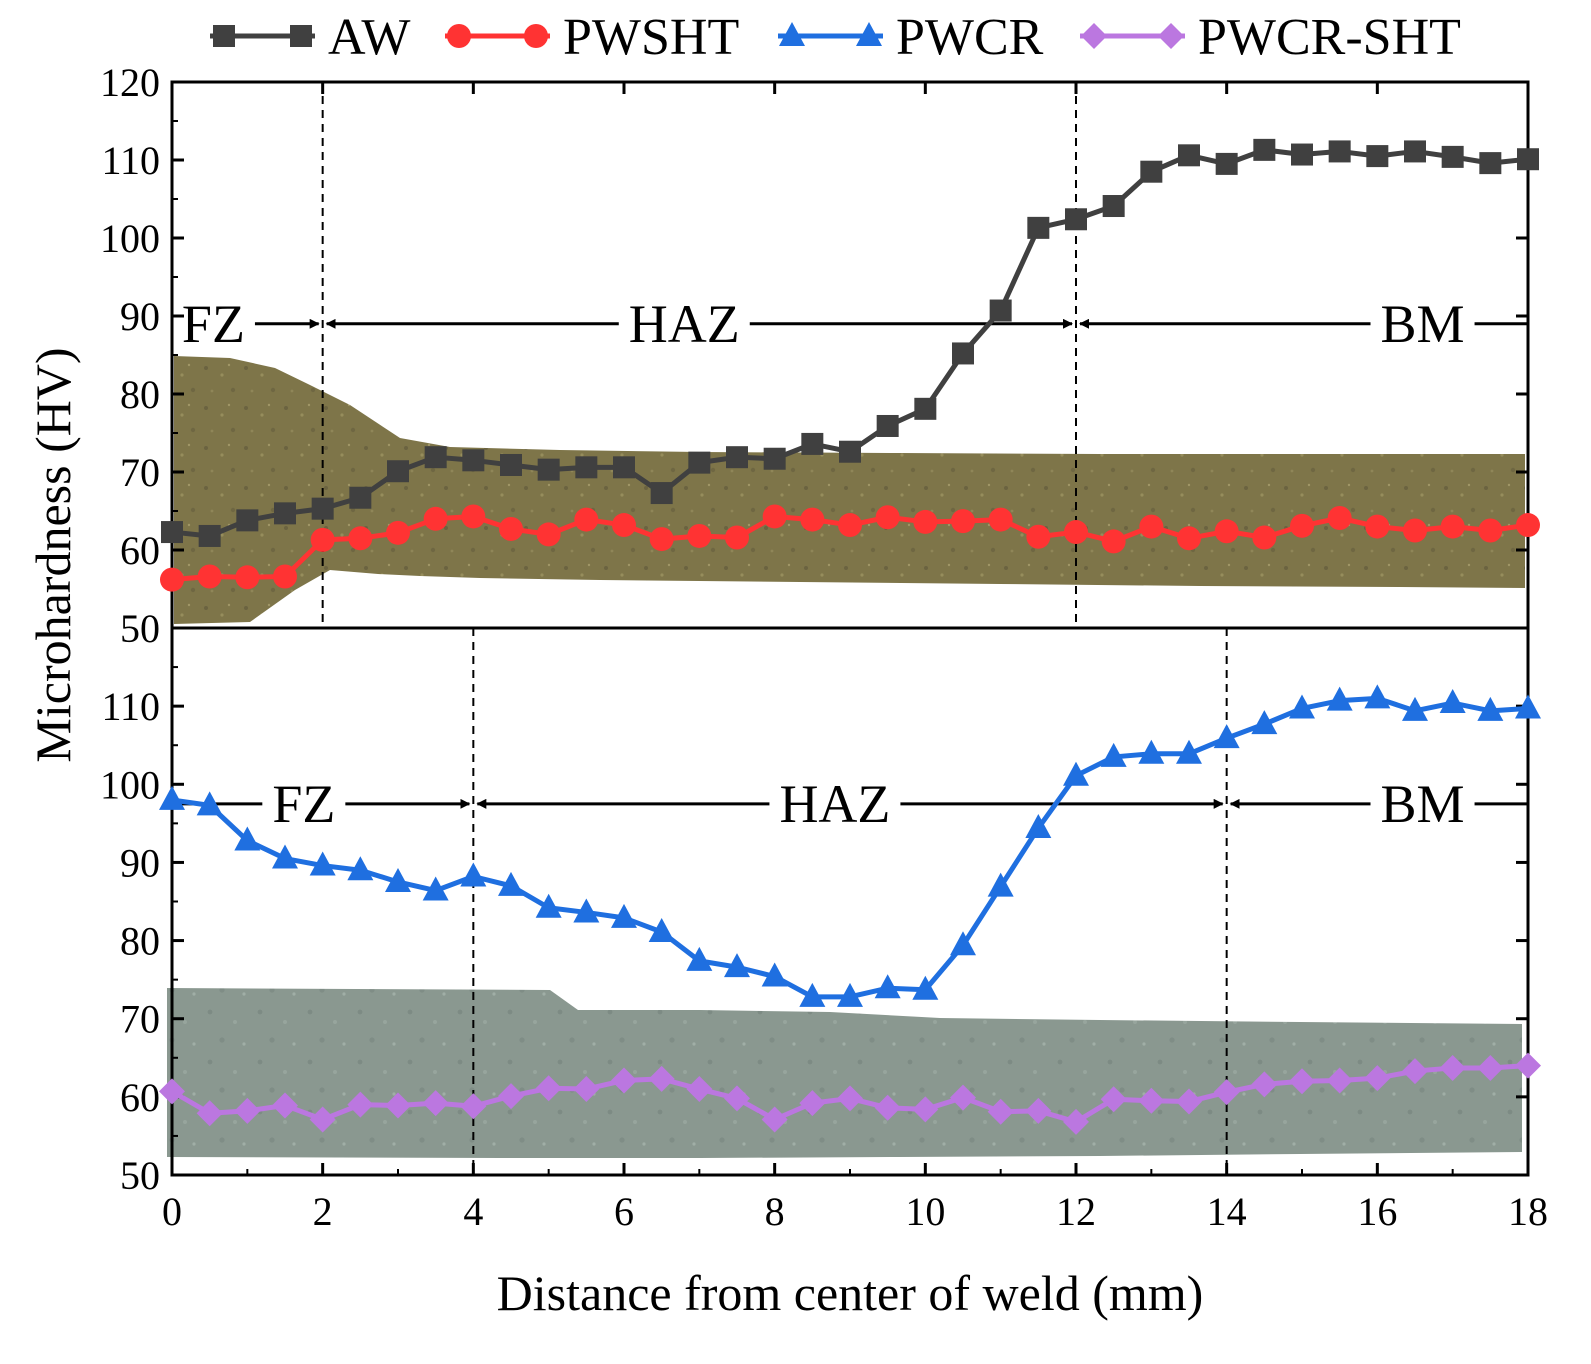 The width and height of the screenshot is (1591, 1364). What do you see at coordinates (1227, 1211) in the screenshot?
I see `x-tick-label: 14` at bounding box center [1227, 1211].